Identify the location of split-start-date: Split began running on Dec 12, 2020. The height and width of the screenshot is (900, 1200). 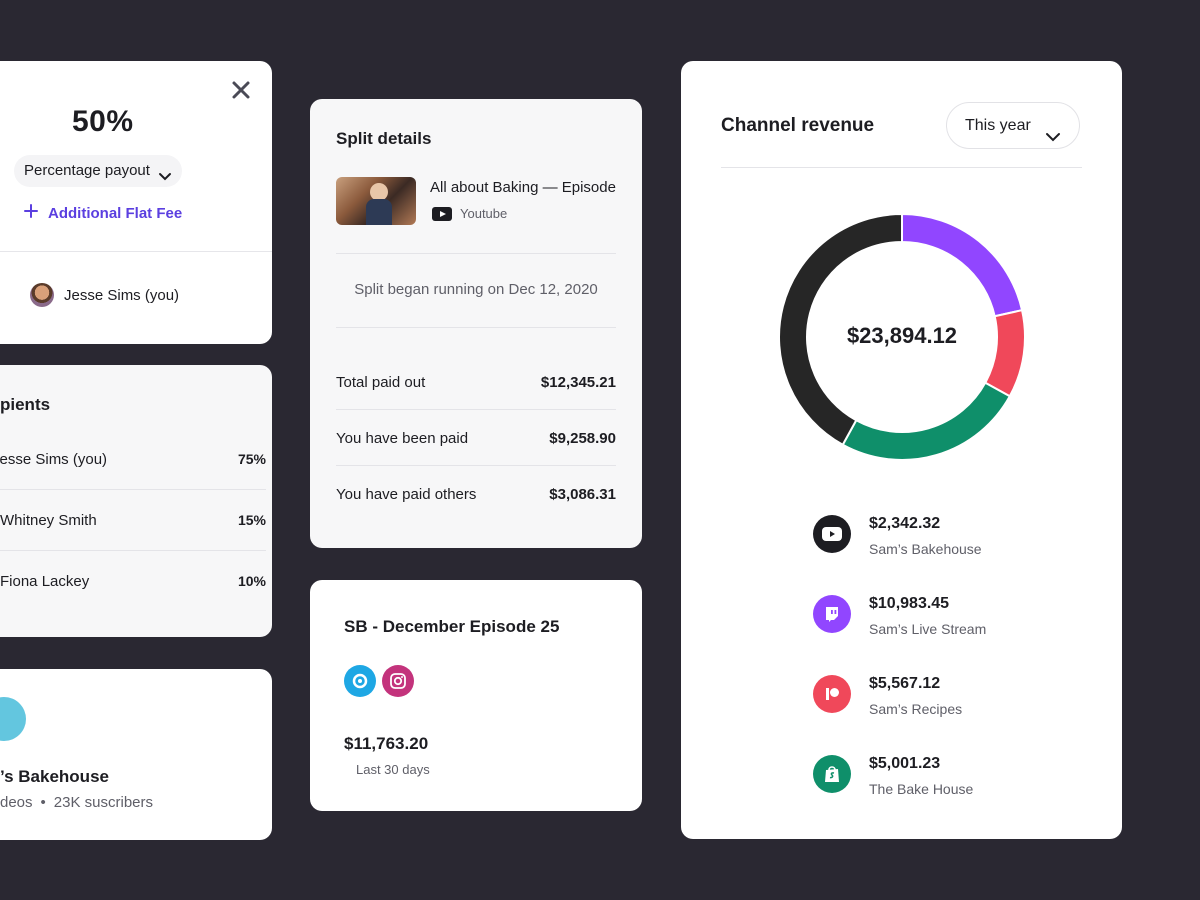
(476, 289).